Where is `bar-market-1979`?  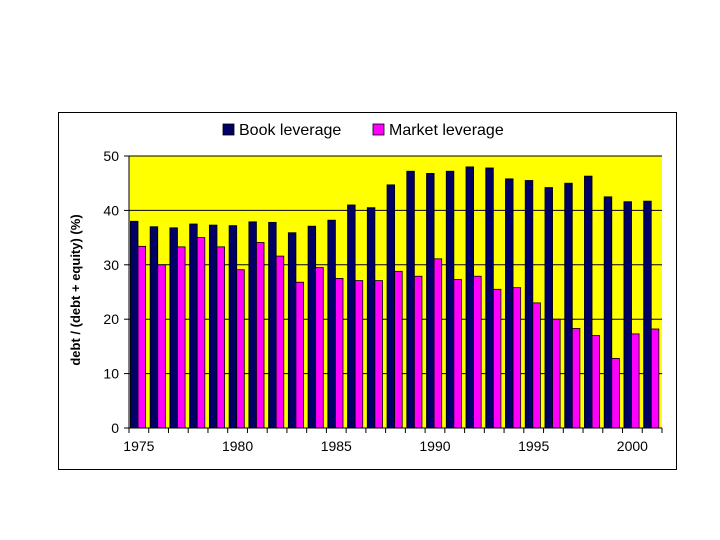 bar-market-1979 is located at coordinates (220, 337).